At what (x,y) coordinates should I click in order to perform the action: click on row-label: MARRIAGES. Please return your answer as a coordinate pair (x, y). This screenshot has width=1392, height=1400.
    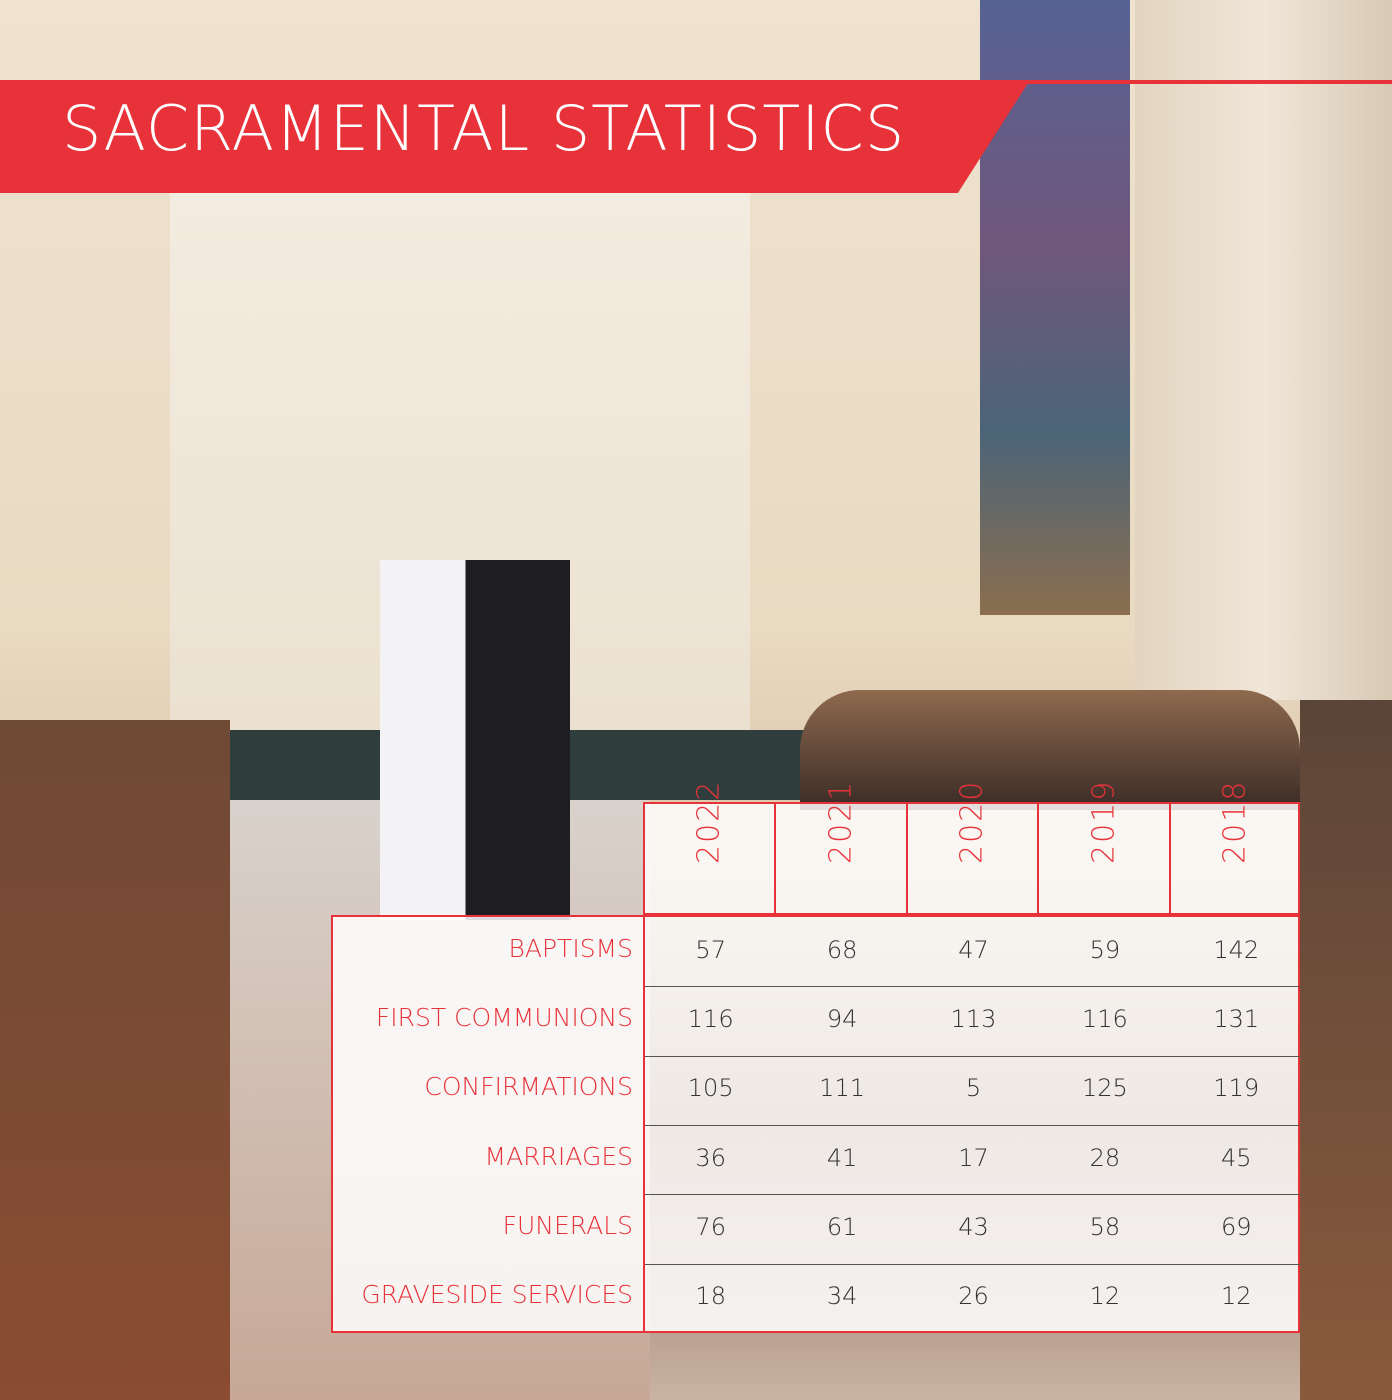
    Looking at the image, I should click on (559, 1156).